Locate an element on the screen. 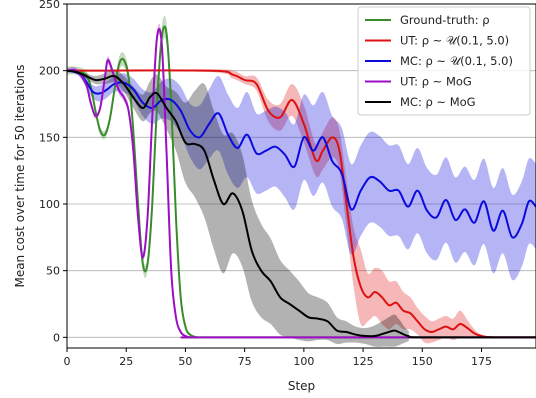  y-tick-label-250: 250 is located at coordinates (49, 5).